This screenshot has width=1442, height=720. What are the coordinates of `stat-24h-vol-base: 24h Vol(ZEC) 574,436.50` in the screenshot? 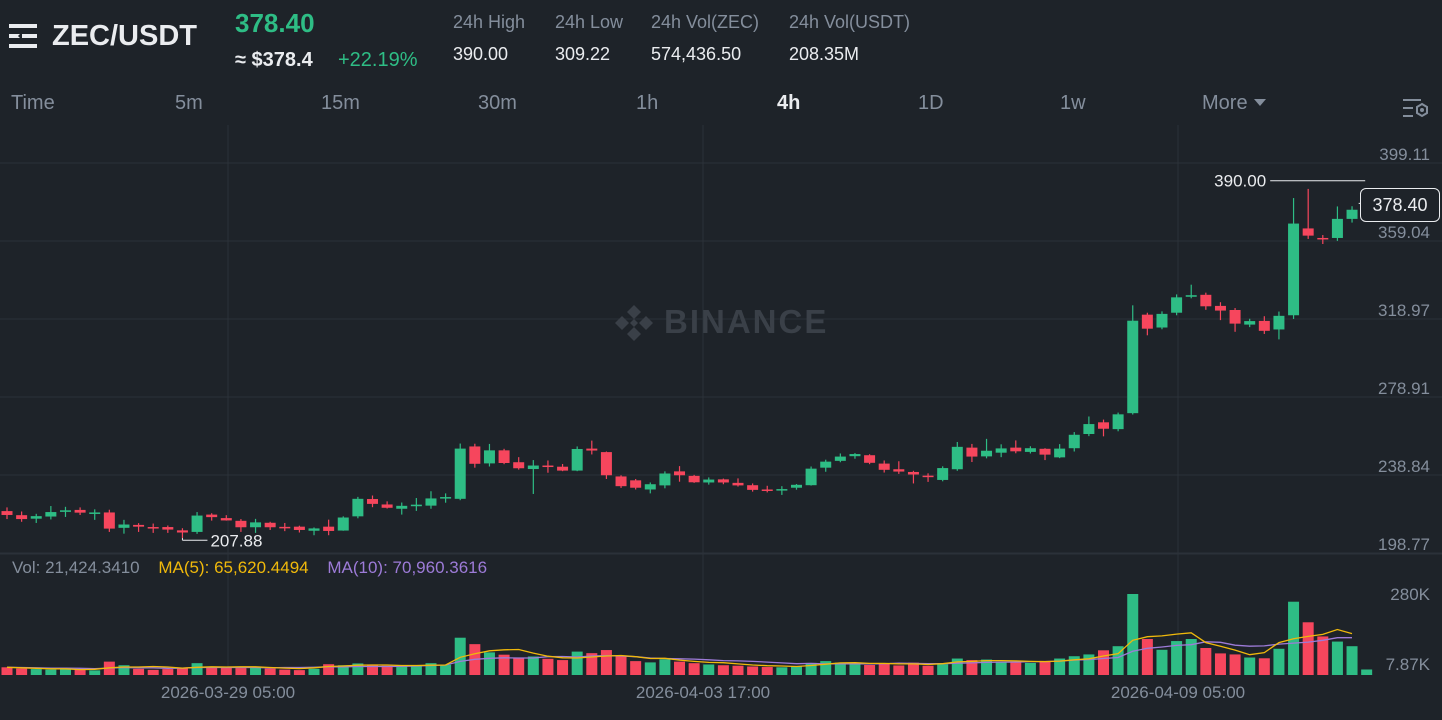 It's located at (705, 38).